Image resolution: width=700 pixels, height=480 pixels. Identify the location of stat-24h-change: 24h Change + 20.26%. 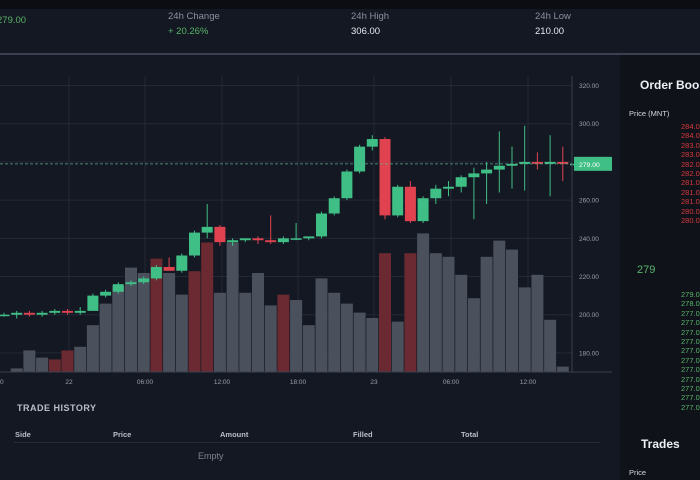
(194, 24).